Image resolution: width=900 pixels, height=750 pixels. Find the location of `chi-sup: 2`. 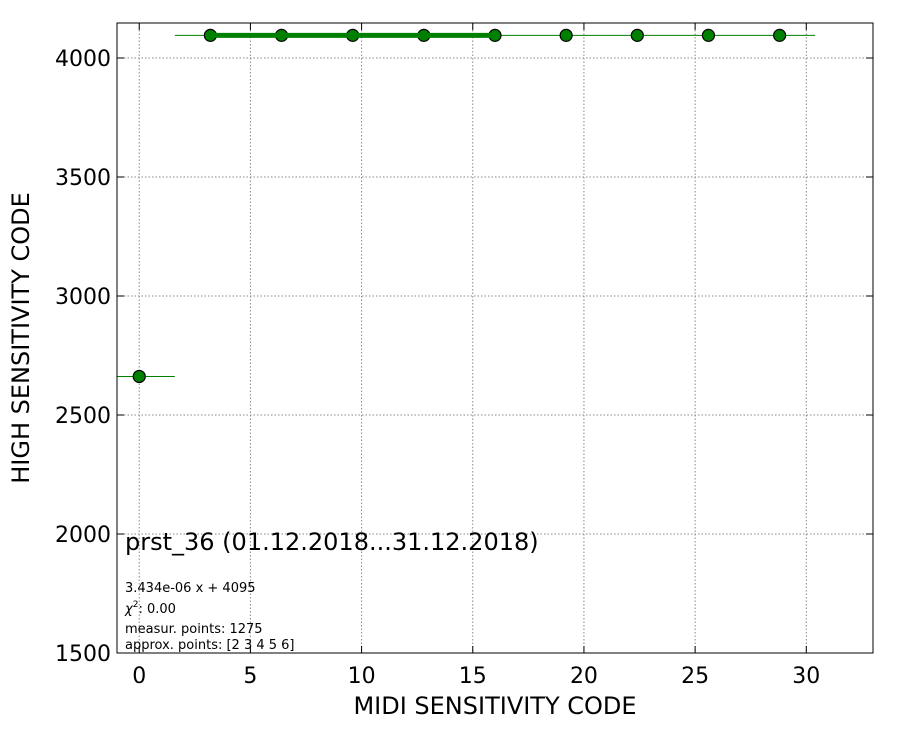

chi-sup: 2 is located at coordinates (136, 605).